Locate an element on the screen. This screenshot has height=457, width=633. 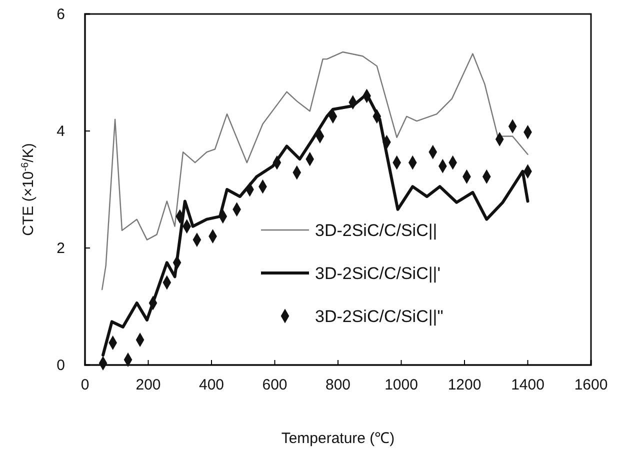
x-tick-label: 400 is located at coordinates (211, 385).